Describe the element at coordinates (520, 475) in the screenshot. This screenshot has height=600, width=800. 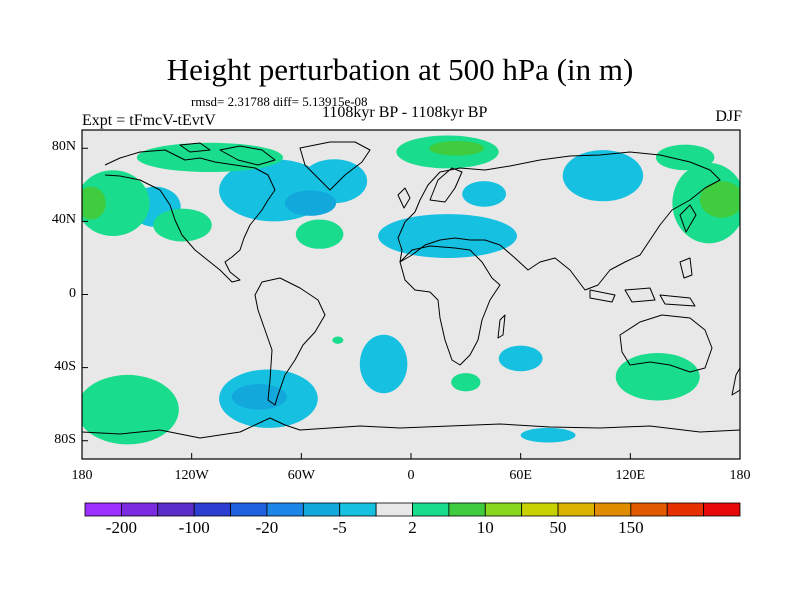
I see `lon-label-4: 60E` at that location.